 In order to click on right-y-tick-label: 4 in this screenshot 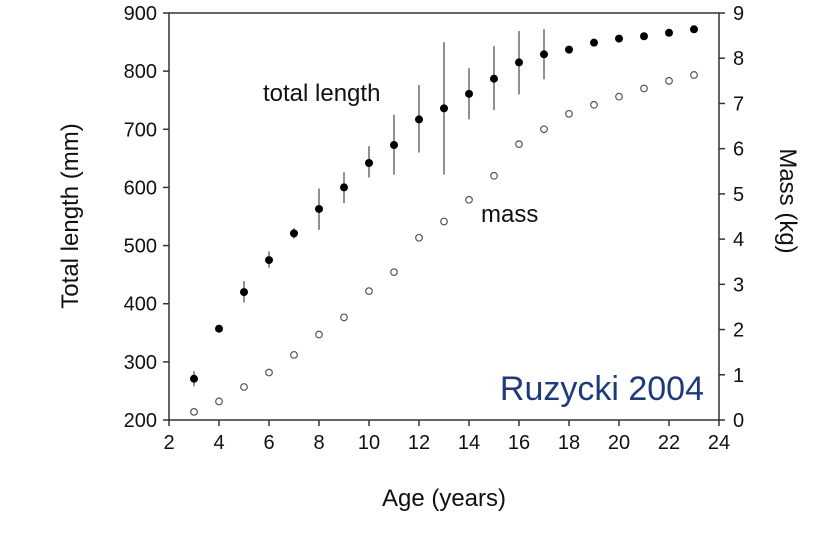, I will do `click(738, 240)`.